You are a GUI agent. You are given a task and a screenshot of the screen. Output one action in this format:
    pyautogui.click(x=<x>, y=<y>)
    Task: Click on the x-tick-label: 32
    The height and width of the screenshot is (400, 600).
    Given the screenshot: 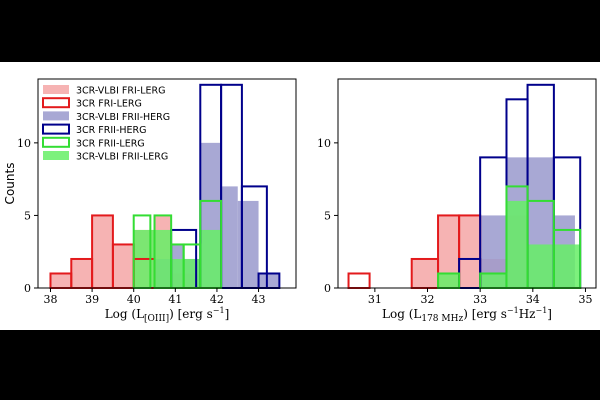 What is the action you would take?
    pyautogui.click(x=428, y=299)
    